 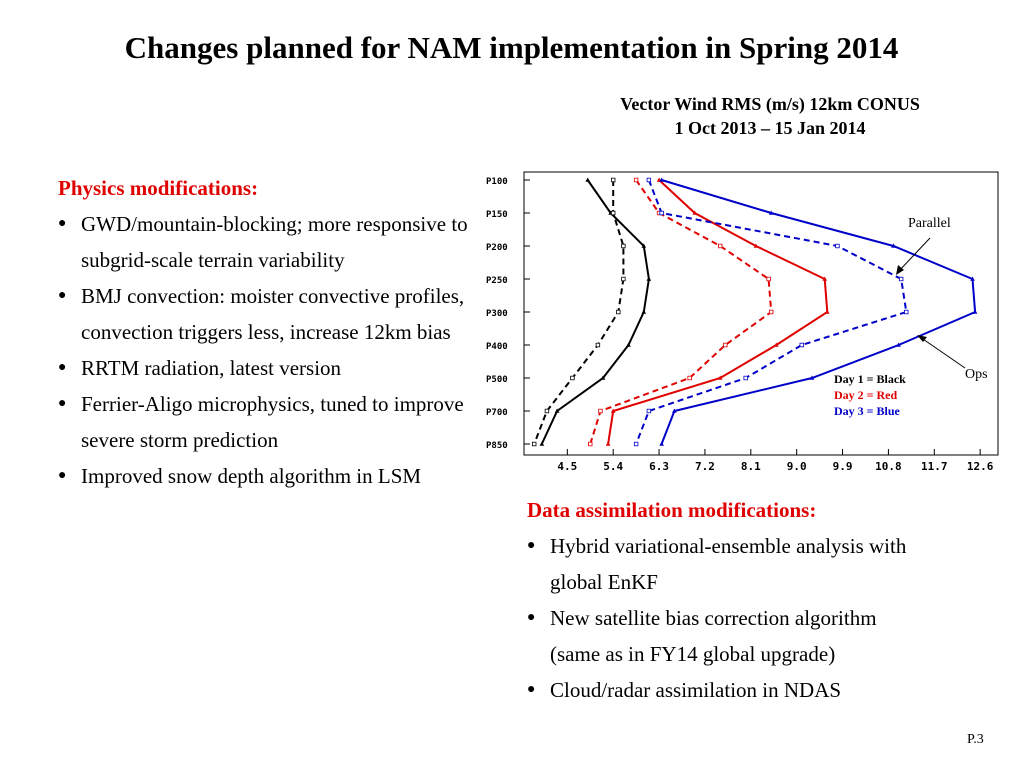 I want to click on list-item: ● RRTM radiation, latest version, so click(x=268, y=368).